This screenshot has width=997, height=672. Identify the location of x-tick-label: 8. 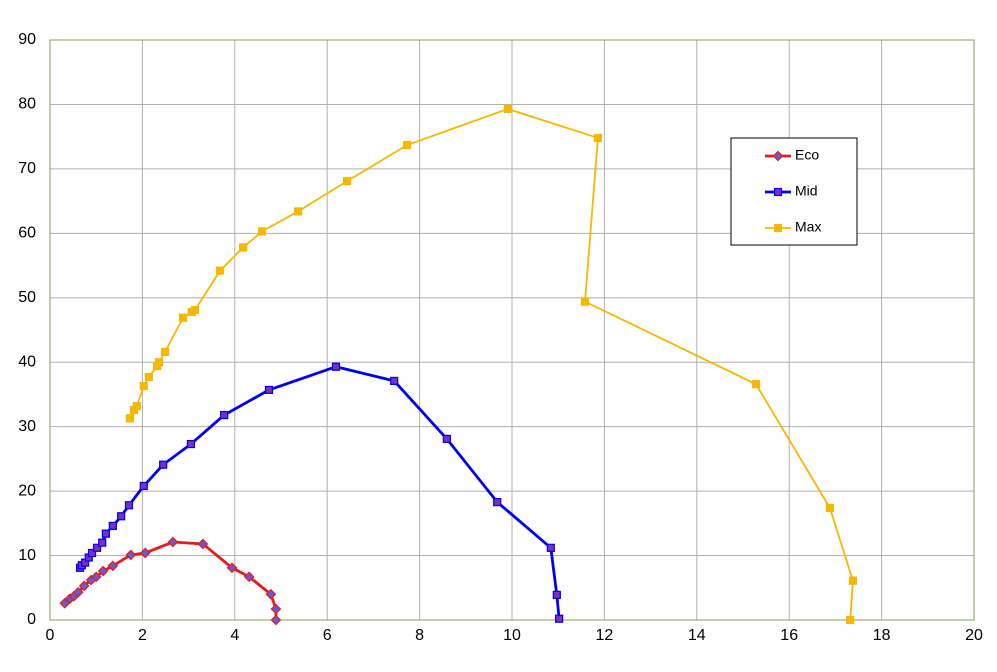
(419, 635).